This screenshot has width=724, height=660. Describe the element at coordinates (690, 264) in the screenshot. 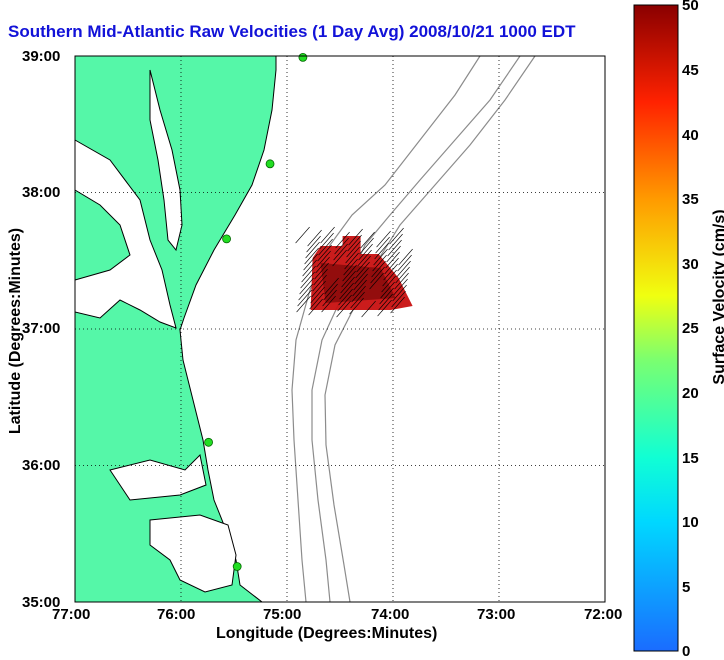

I see `colorbar-tick: 30` at that location.